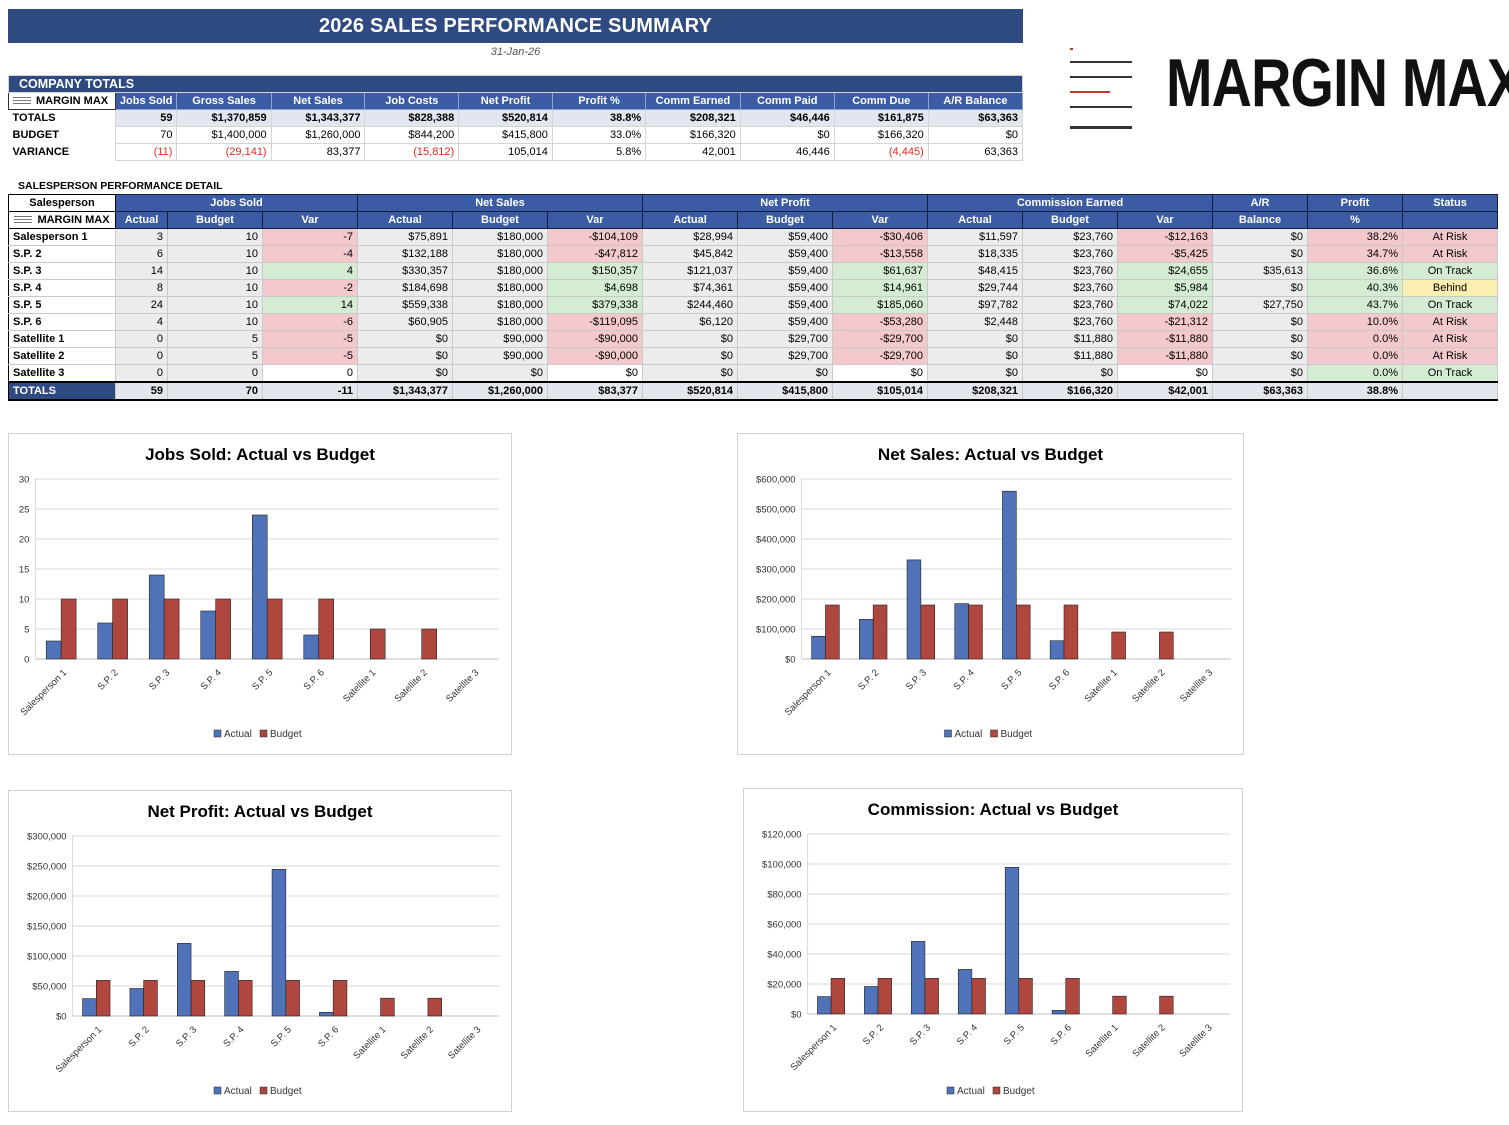  I want to click on row-label: TOTALS, so click(62, 118).